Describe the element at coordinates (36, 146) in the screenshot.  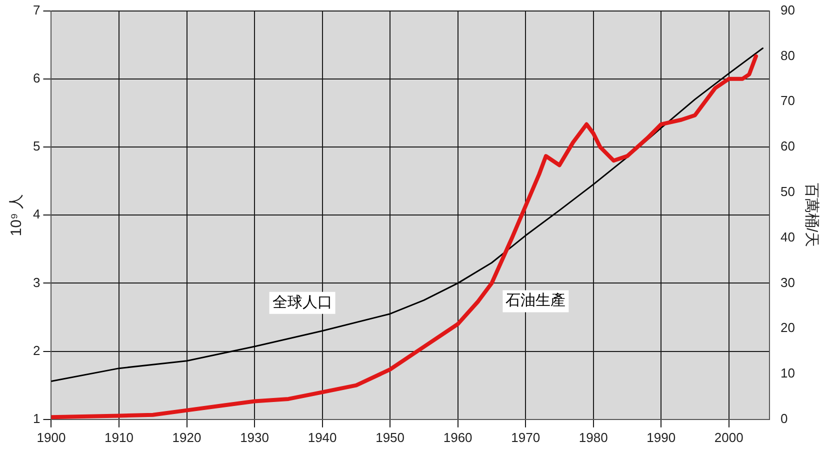
I see `y-tick-label: 5` at that location.